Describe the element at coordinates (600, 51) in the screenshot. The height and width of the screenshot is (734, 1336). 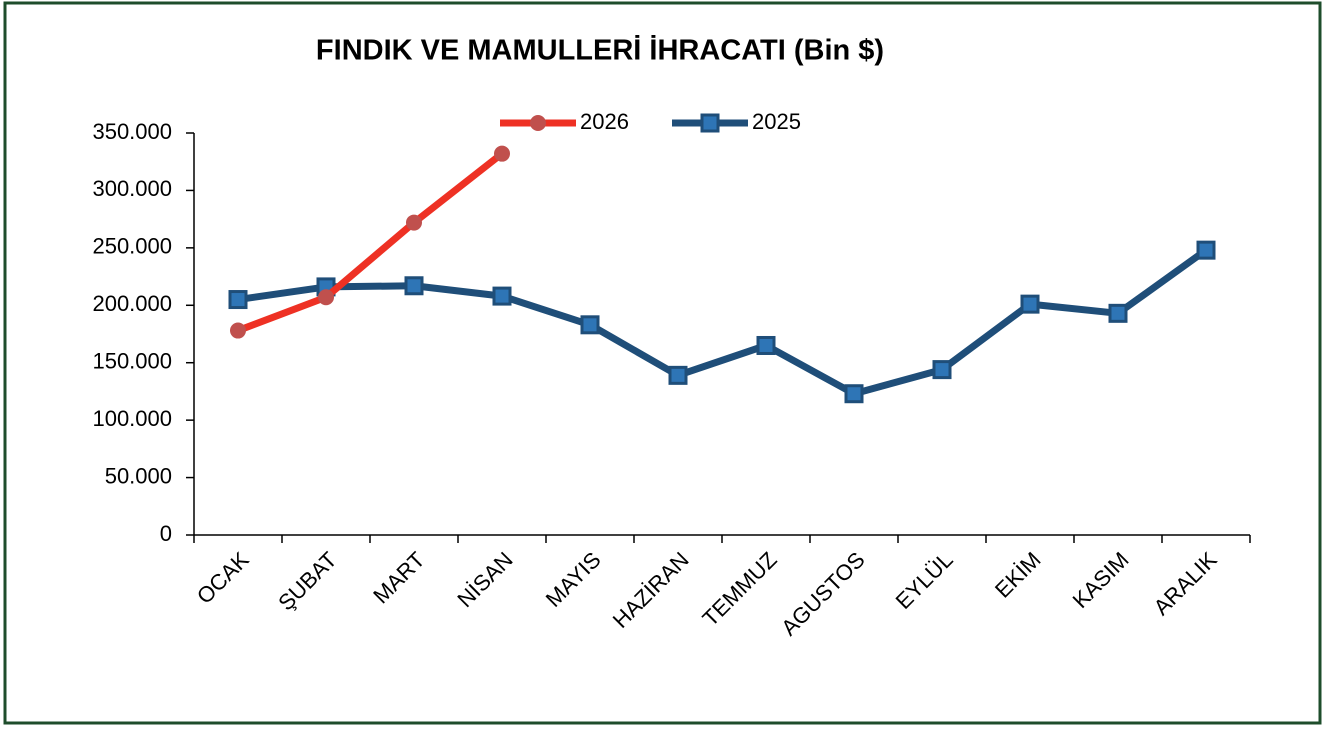
I see `chart-title: FINDIK VE MAMULLERİ İHRACATI (Bin $)` at that location.